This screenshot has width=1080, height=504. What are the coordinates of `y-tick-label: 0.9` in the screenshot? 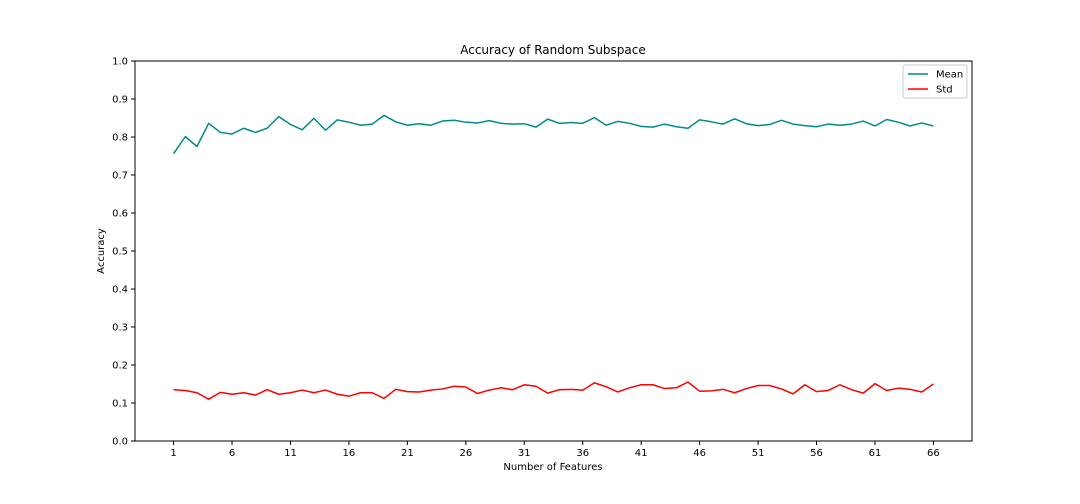 It's located at (120, 100).